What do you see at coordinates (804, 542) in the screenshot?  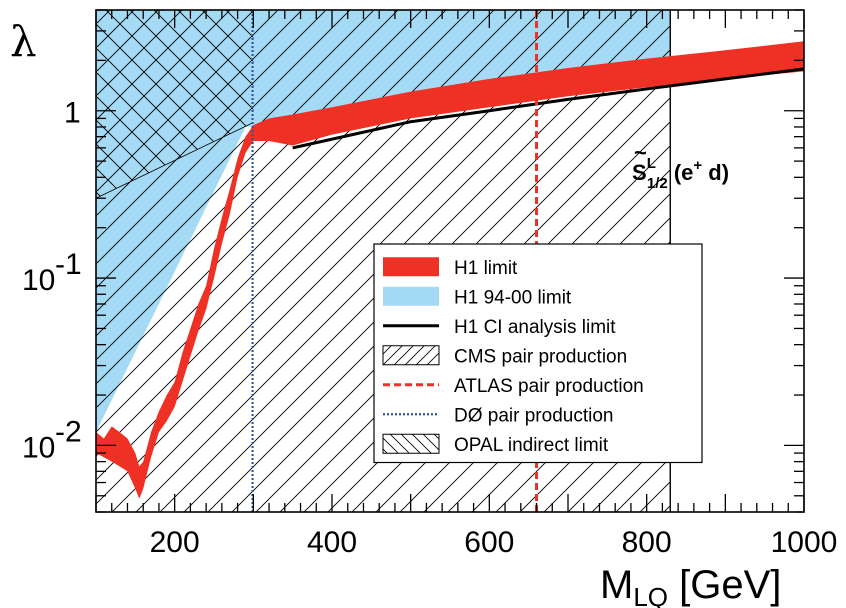 I see `x-tick-label: 1000` at bounding box center [804, 542].